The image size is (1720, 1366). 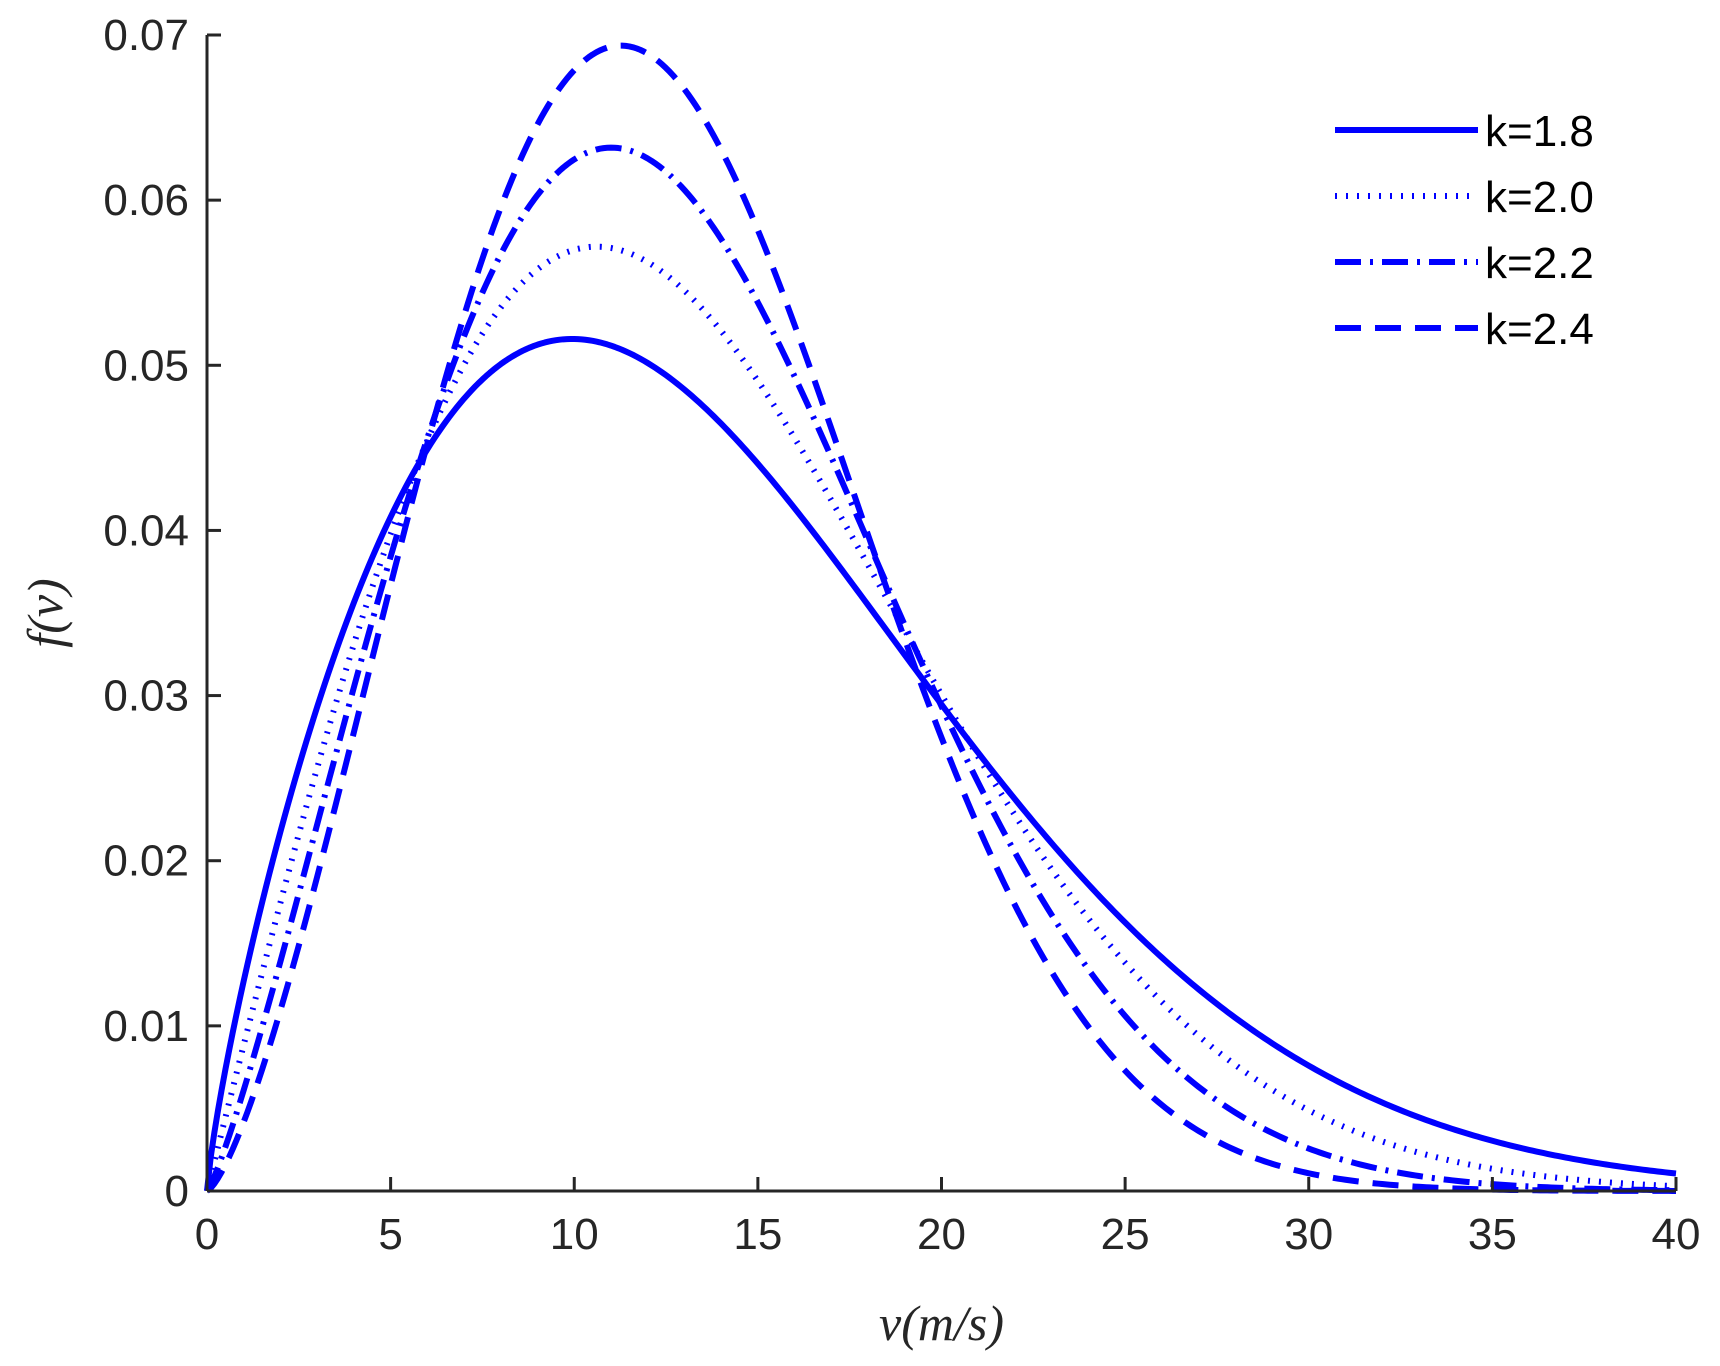 What do you see at coordinates (1539, 197) in the screenshot?
I see `legend-label-k-2-0: k=2.0` at bounding box center [1539, 197].